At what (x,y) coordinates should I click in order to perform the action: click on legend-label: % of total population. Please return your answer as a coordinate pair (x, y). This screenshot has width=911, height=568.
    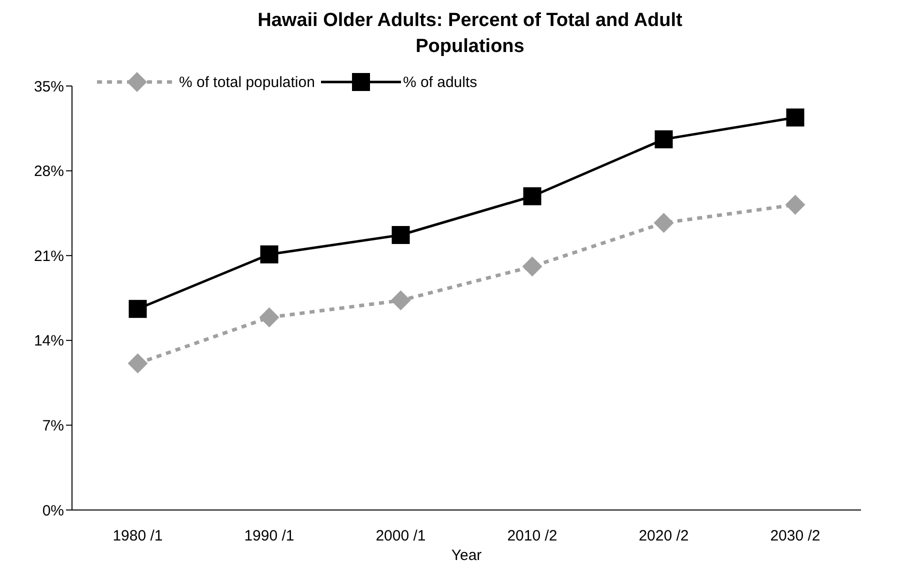
    Looking at the image, I should click on (247, 82).